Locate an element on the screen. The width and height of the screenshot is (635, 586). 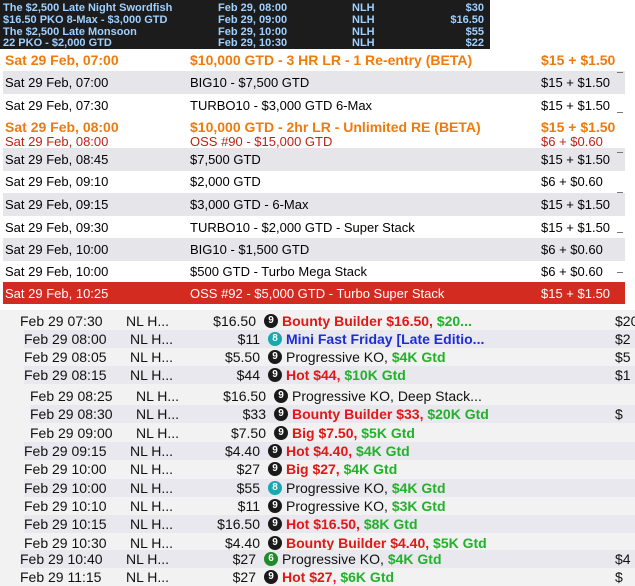
tournament-name: The $2,500 Late Monsoon is located at coordinates (70, 32).